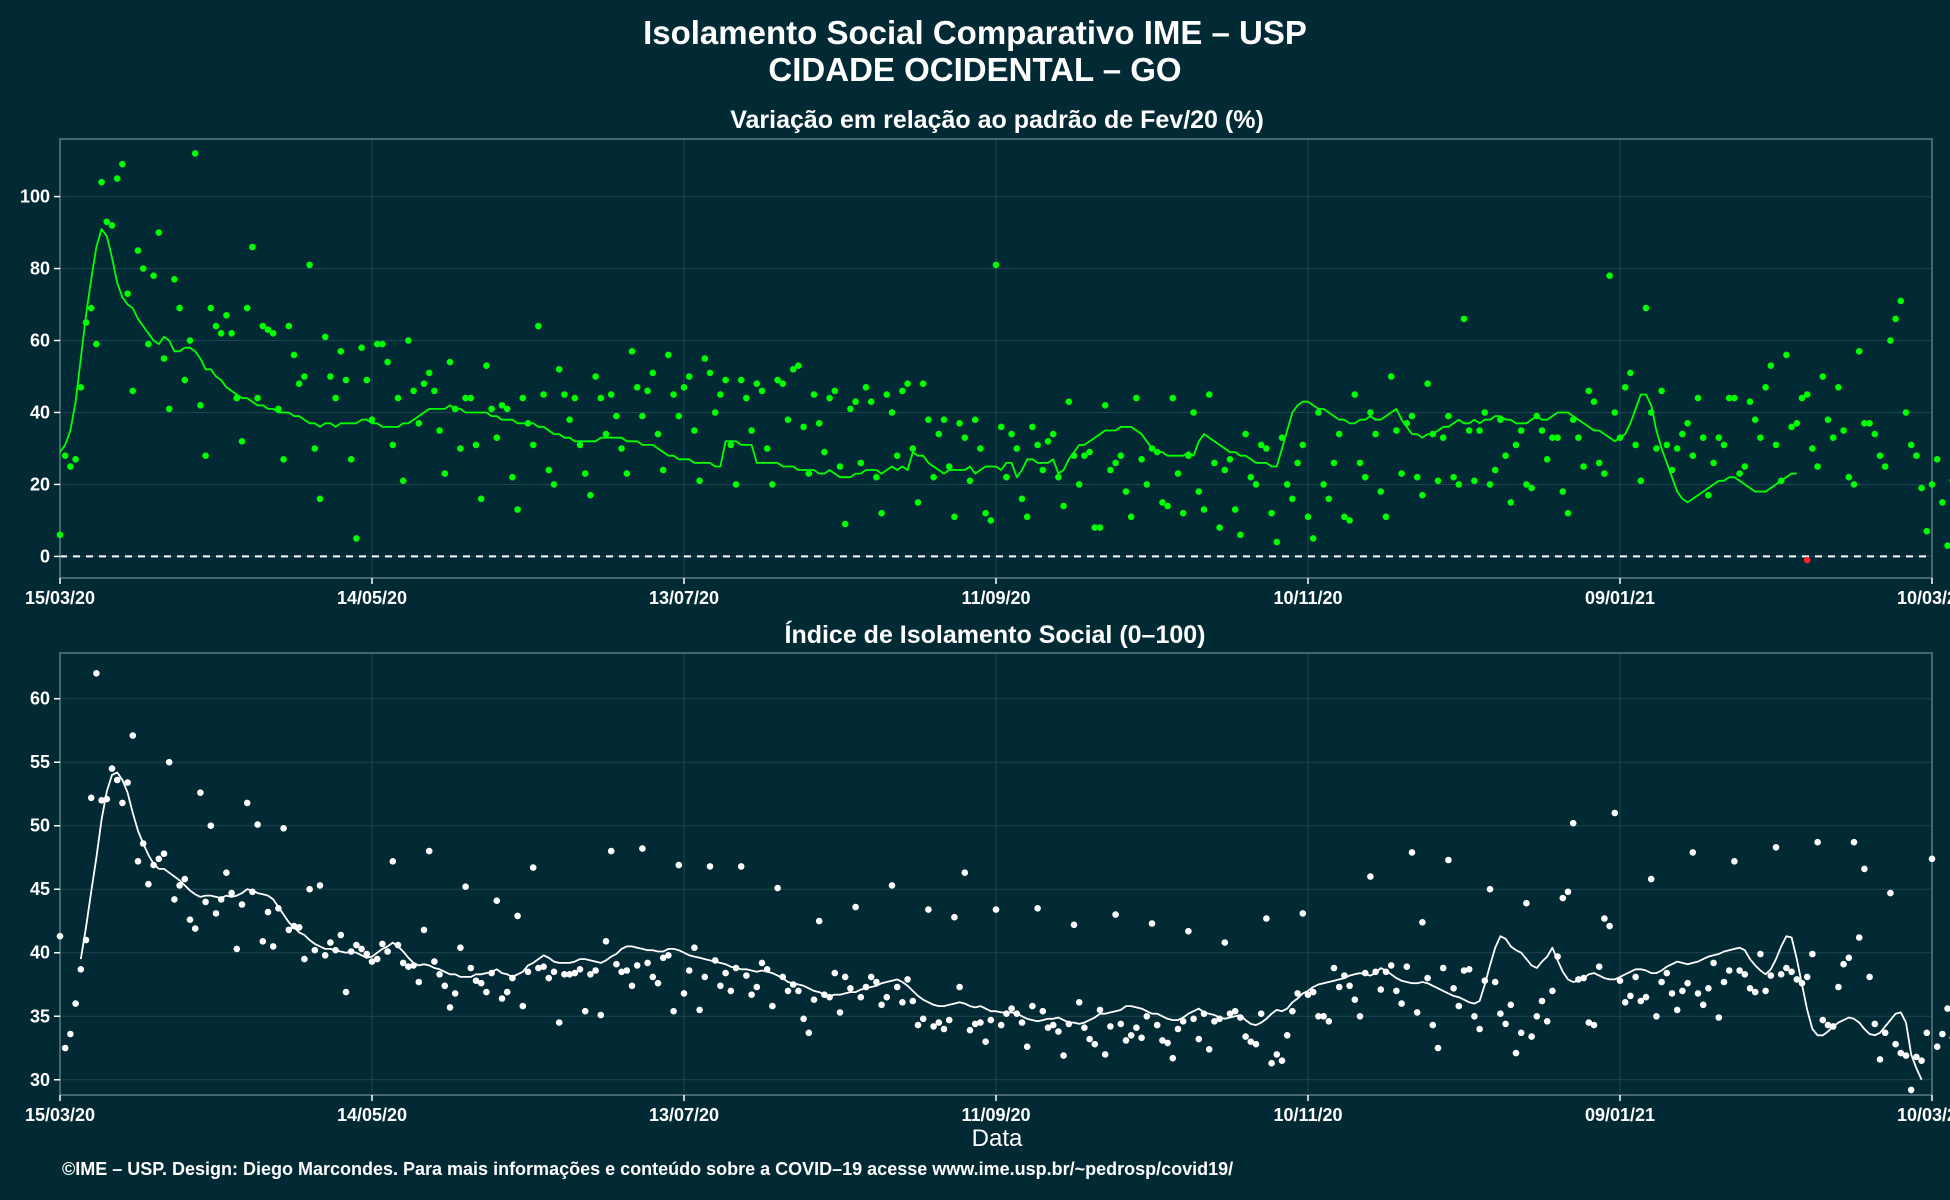 The image size is (1950, 1200). What do you see at coordinates (974, 69) in the screenshot?
I see `main-subtitle: CIDADE OCIDENTAL – GO` at bounding box center [974, 69].